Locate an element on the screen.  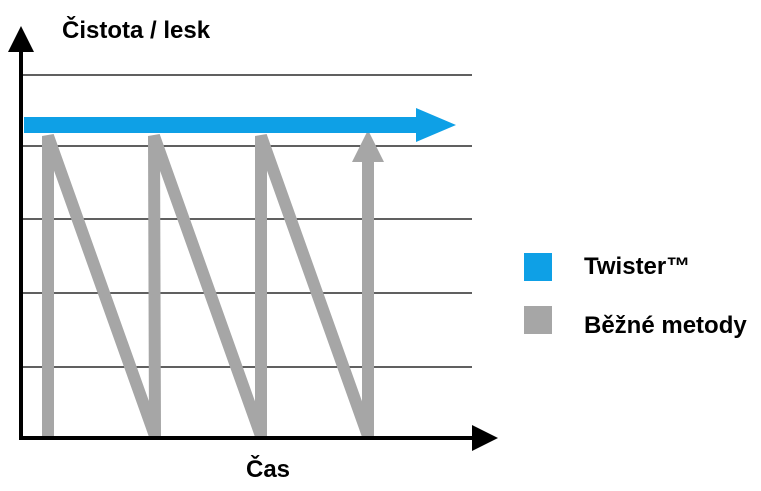
legend: Twister™ Běžné metody is located at coordinates (635, 296).